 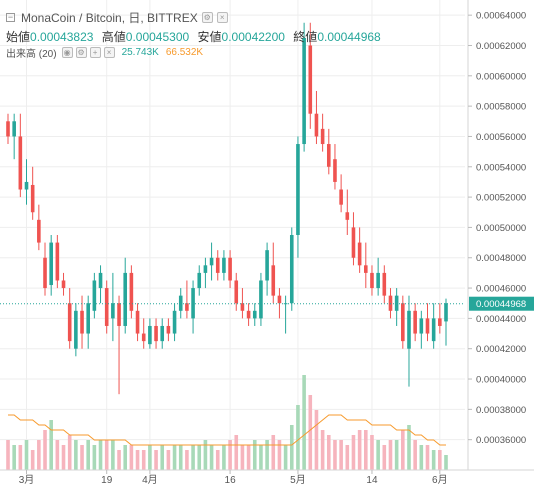 What do you see at coordinates (348, 37) in the screenshot?
I see `close-value: 0.00044968` at bounding box center [348, 37].